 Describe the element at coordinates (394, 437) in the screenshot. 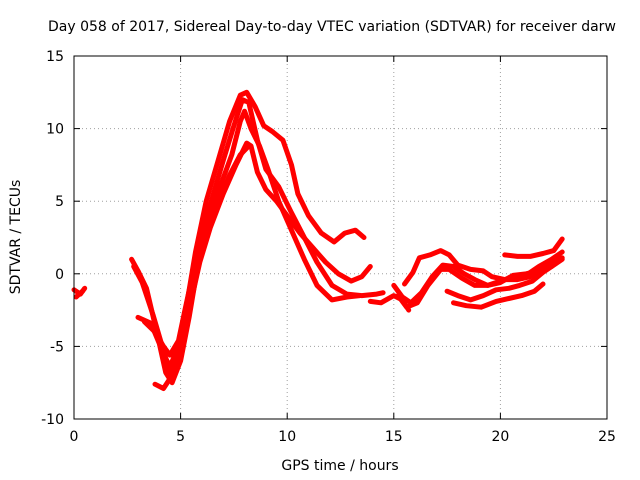

I see `x-tick-label: 15` at that location.